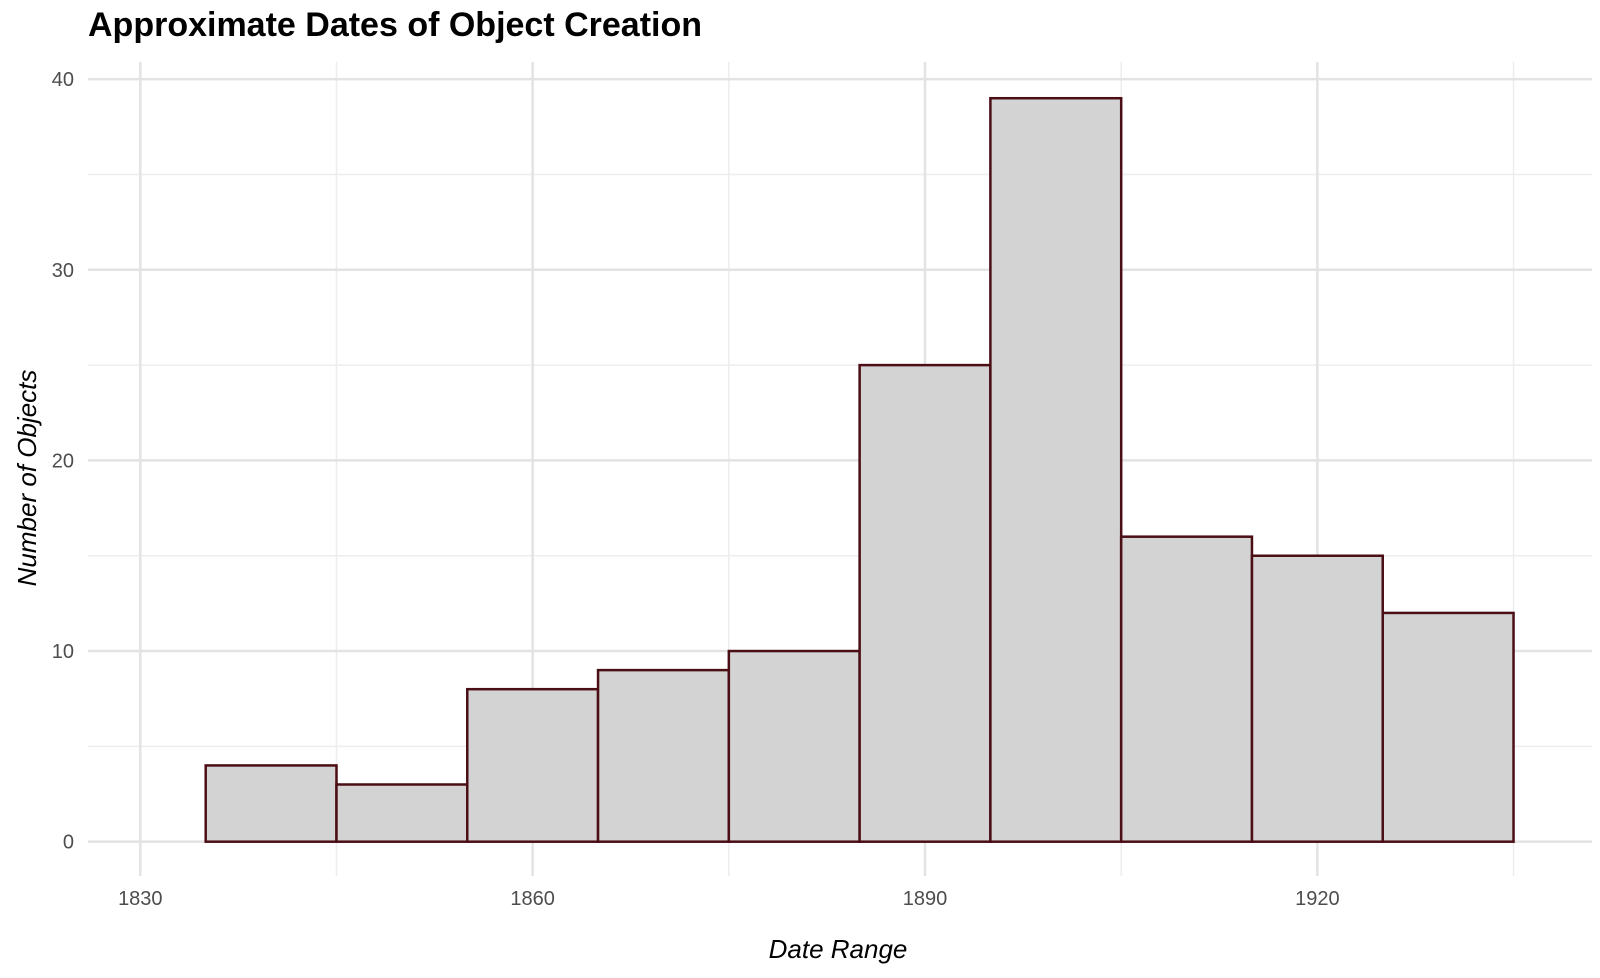 Image resolution: width=1600 pixels, height=978 pixels. Describe the element at coordinates (63, 271) in the screenshot. I see `y-tick-label: 30` at that location.